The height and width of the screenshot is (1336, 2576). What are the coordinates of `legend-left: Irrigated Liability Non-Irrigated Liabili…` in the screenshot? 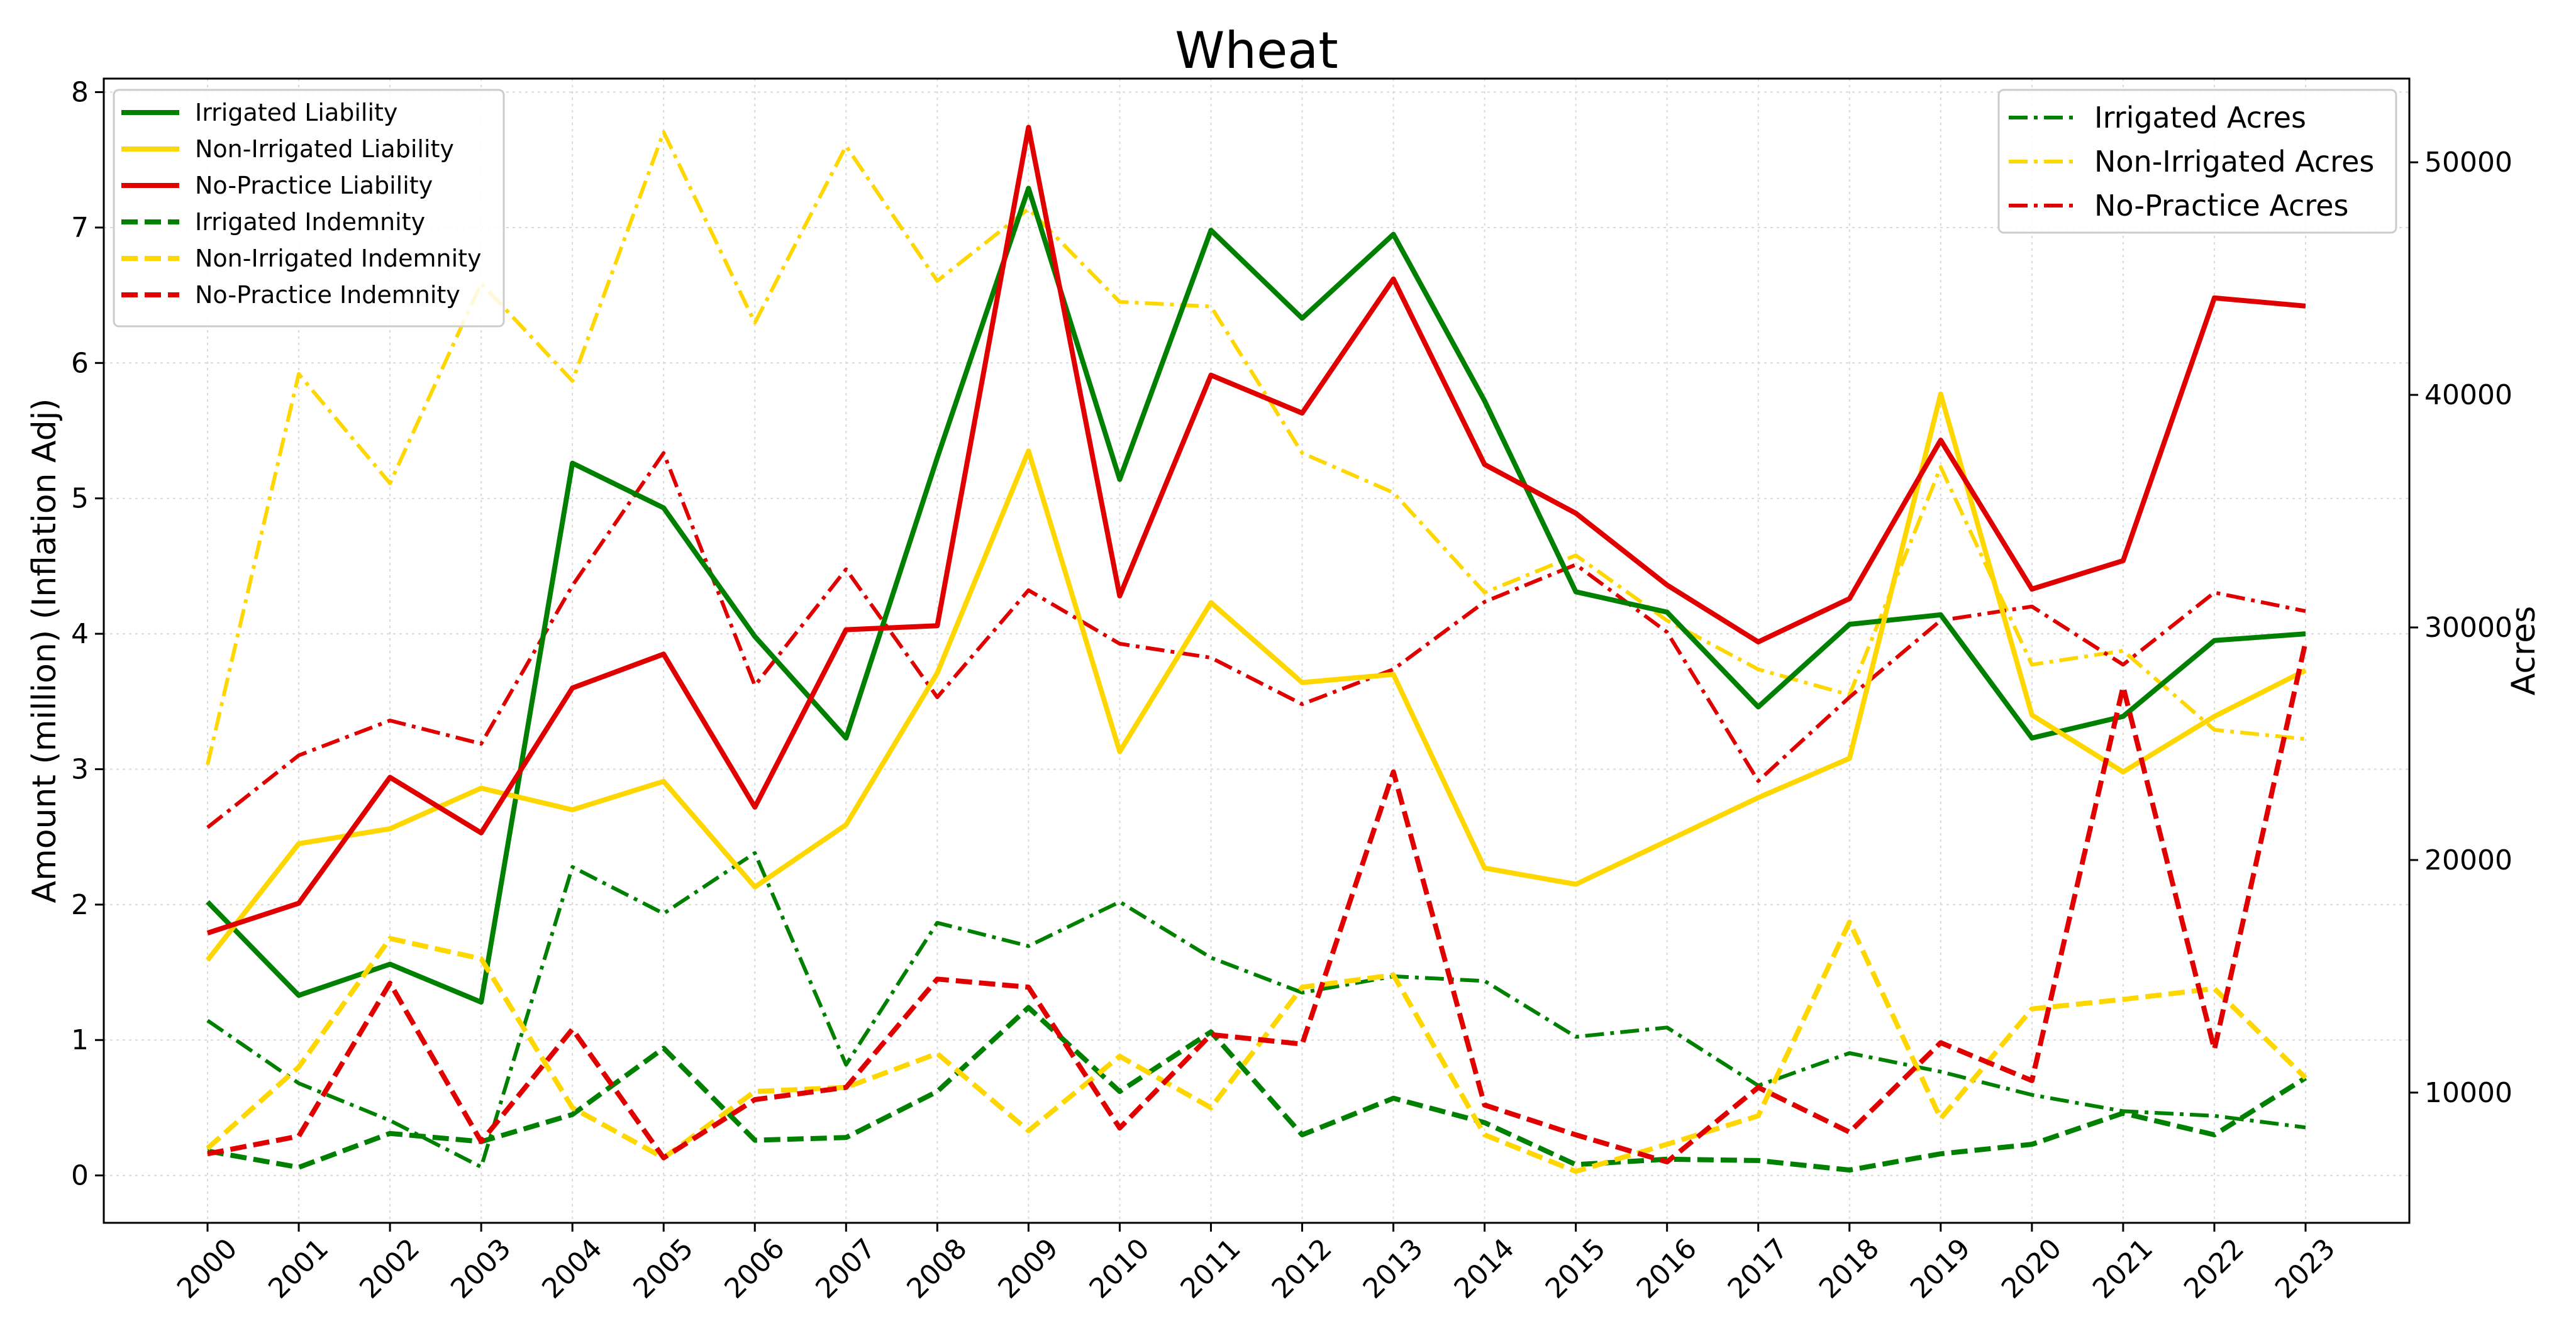 It's located at (309, 209).